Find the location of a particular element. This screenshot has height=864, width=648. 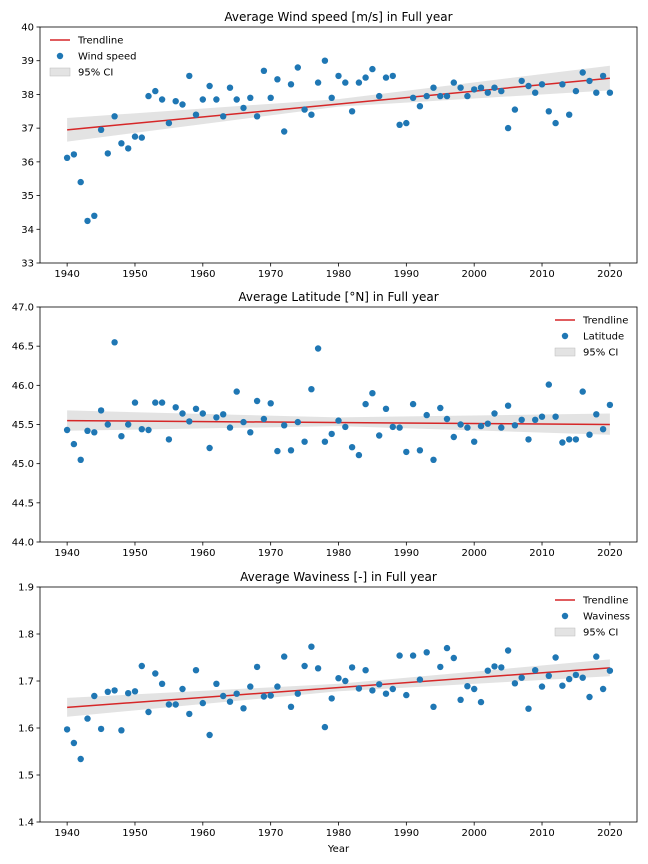

y-tick-label: 1.5 is located at coordinates (26, 776).